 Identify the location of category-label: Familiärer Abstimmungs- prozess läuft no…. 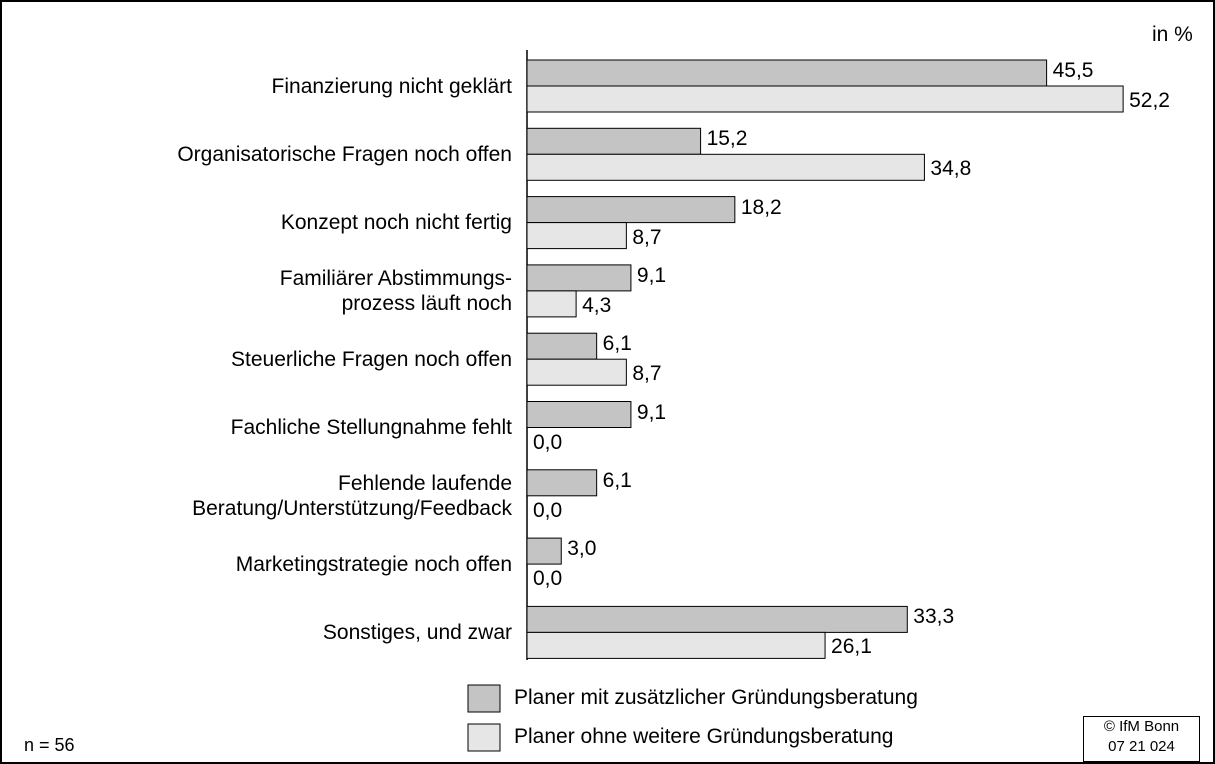
(395, 290).